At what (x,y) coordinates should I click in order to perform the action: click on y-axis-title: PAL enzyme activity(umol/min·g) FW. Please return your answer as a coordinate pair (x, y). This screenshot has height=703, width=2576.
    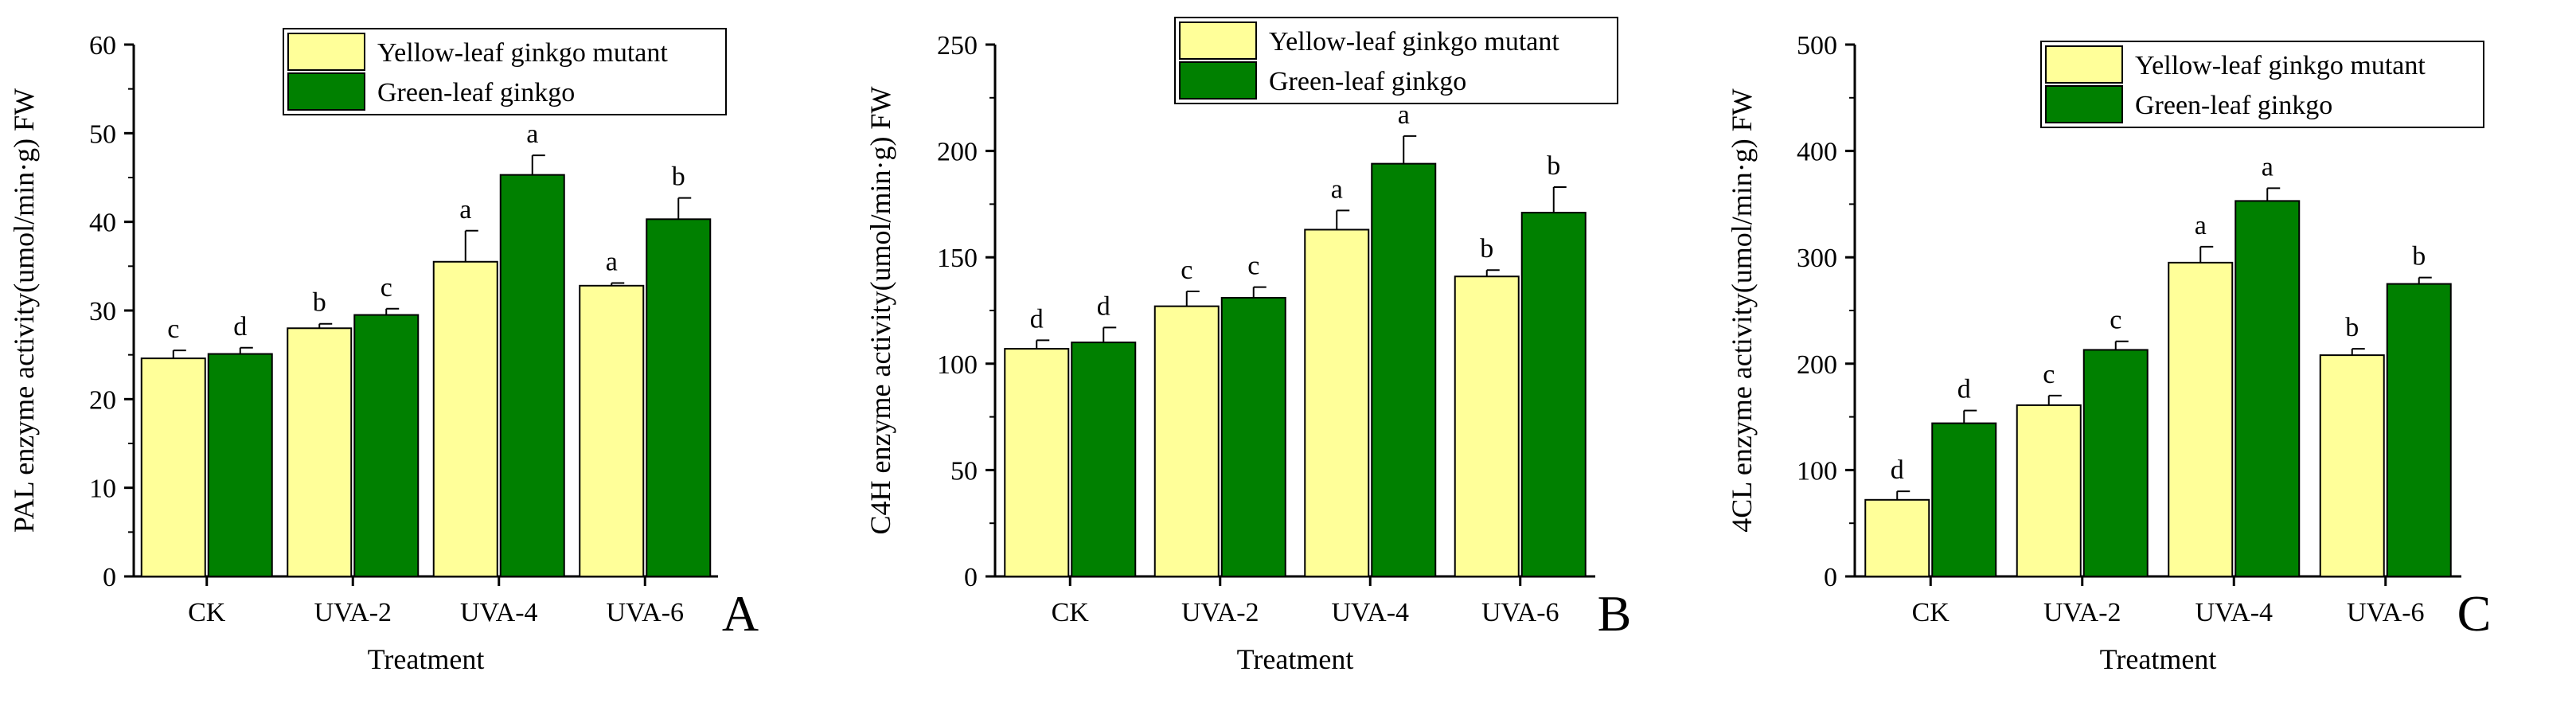
    Looking at the image, I should click on (24, 310).